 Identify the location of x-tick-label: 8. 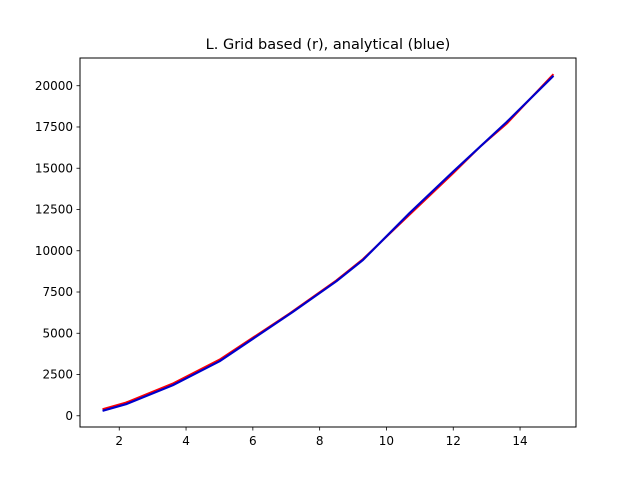
(320, 441).